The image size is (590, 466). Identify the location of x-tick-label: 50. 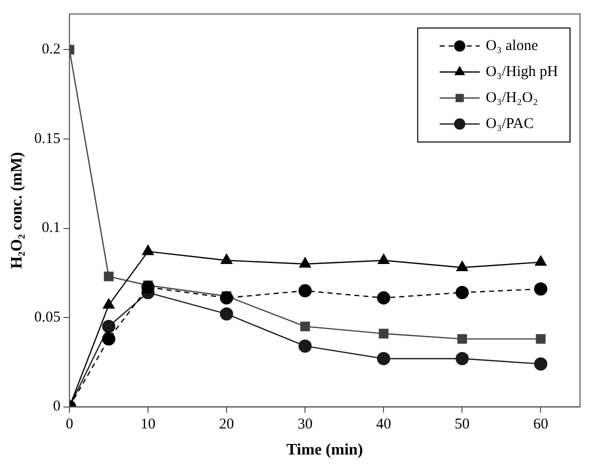
(462, 424).